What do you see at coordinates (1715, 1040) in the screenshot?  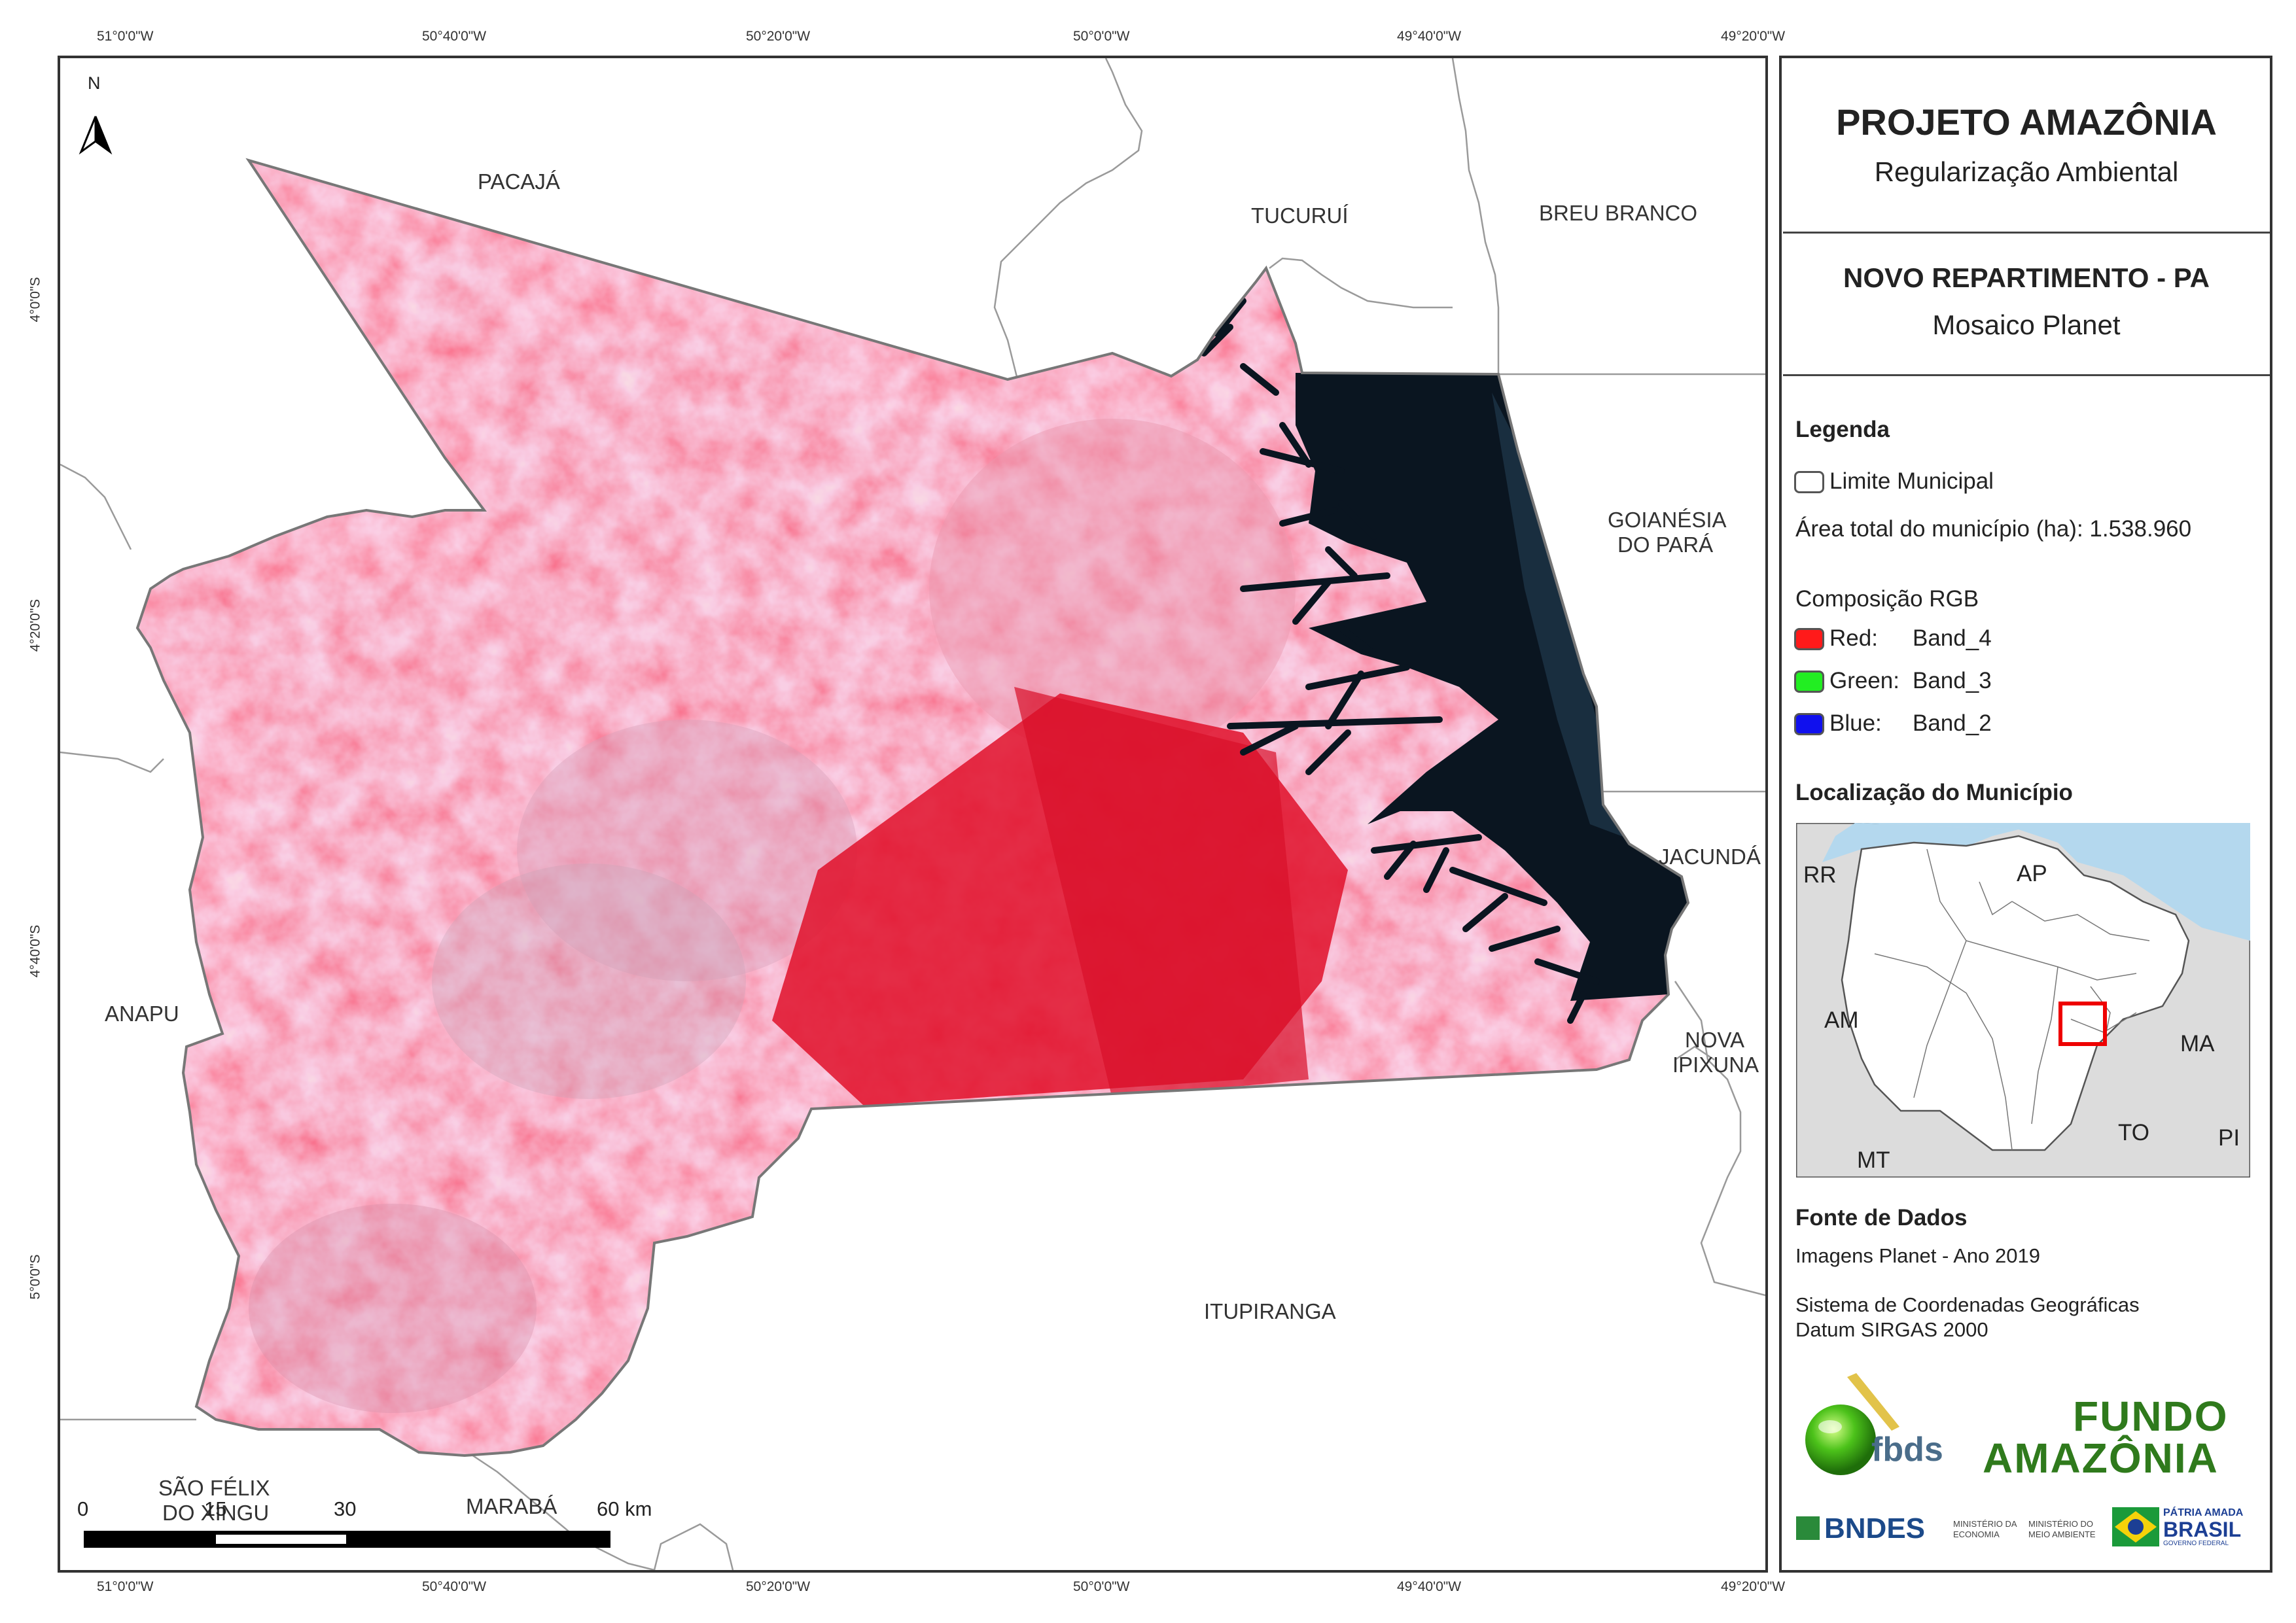 I see `label-nova-ipixuna-1: NOVA` at bounding box center [1715, 1040].